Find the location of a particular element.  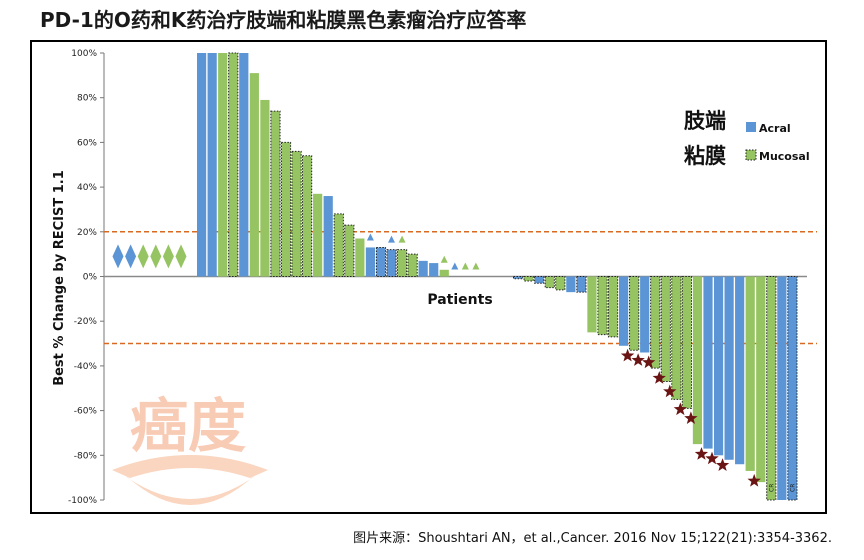

y-tick-label: 100% is located at coordinates (84, 54).